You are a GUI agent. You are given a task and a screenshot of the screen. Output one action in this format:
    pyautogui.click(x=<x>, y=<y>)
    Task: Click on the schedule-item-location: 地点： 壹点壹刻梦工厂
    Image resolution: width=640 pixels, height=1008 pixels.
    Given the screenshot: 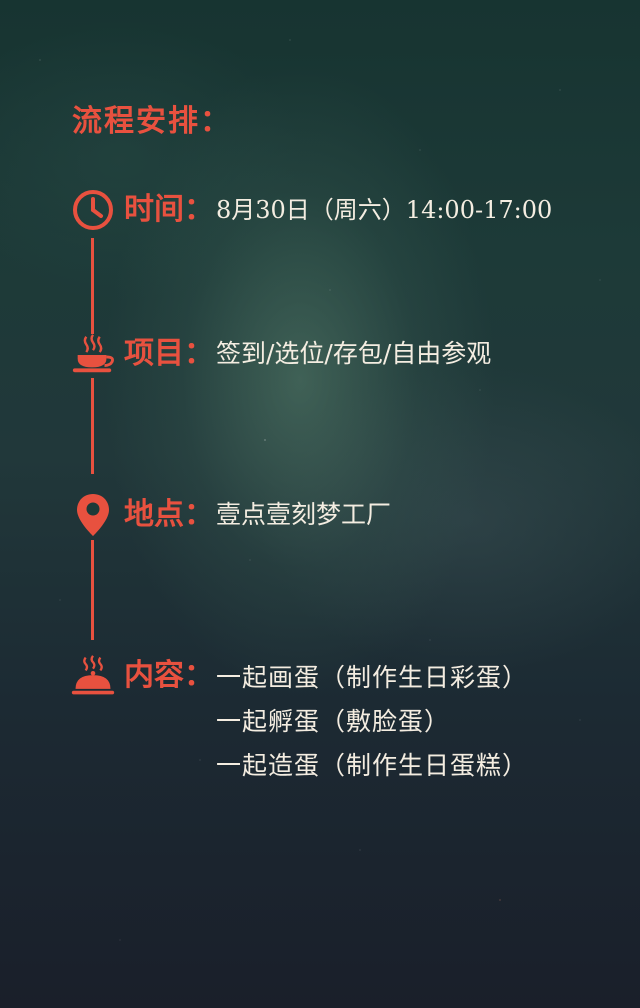 What is the action you would take?
    pyautogui.click(x=231, y=515)
    